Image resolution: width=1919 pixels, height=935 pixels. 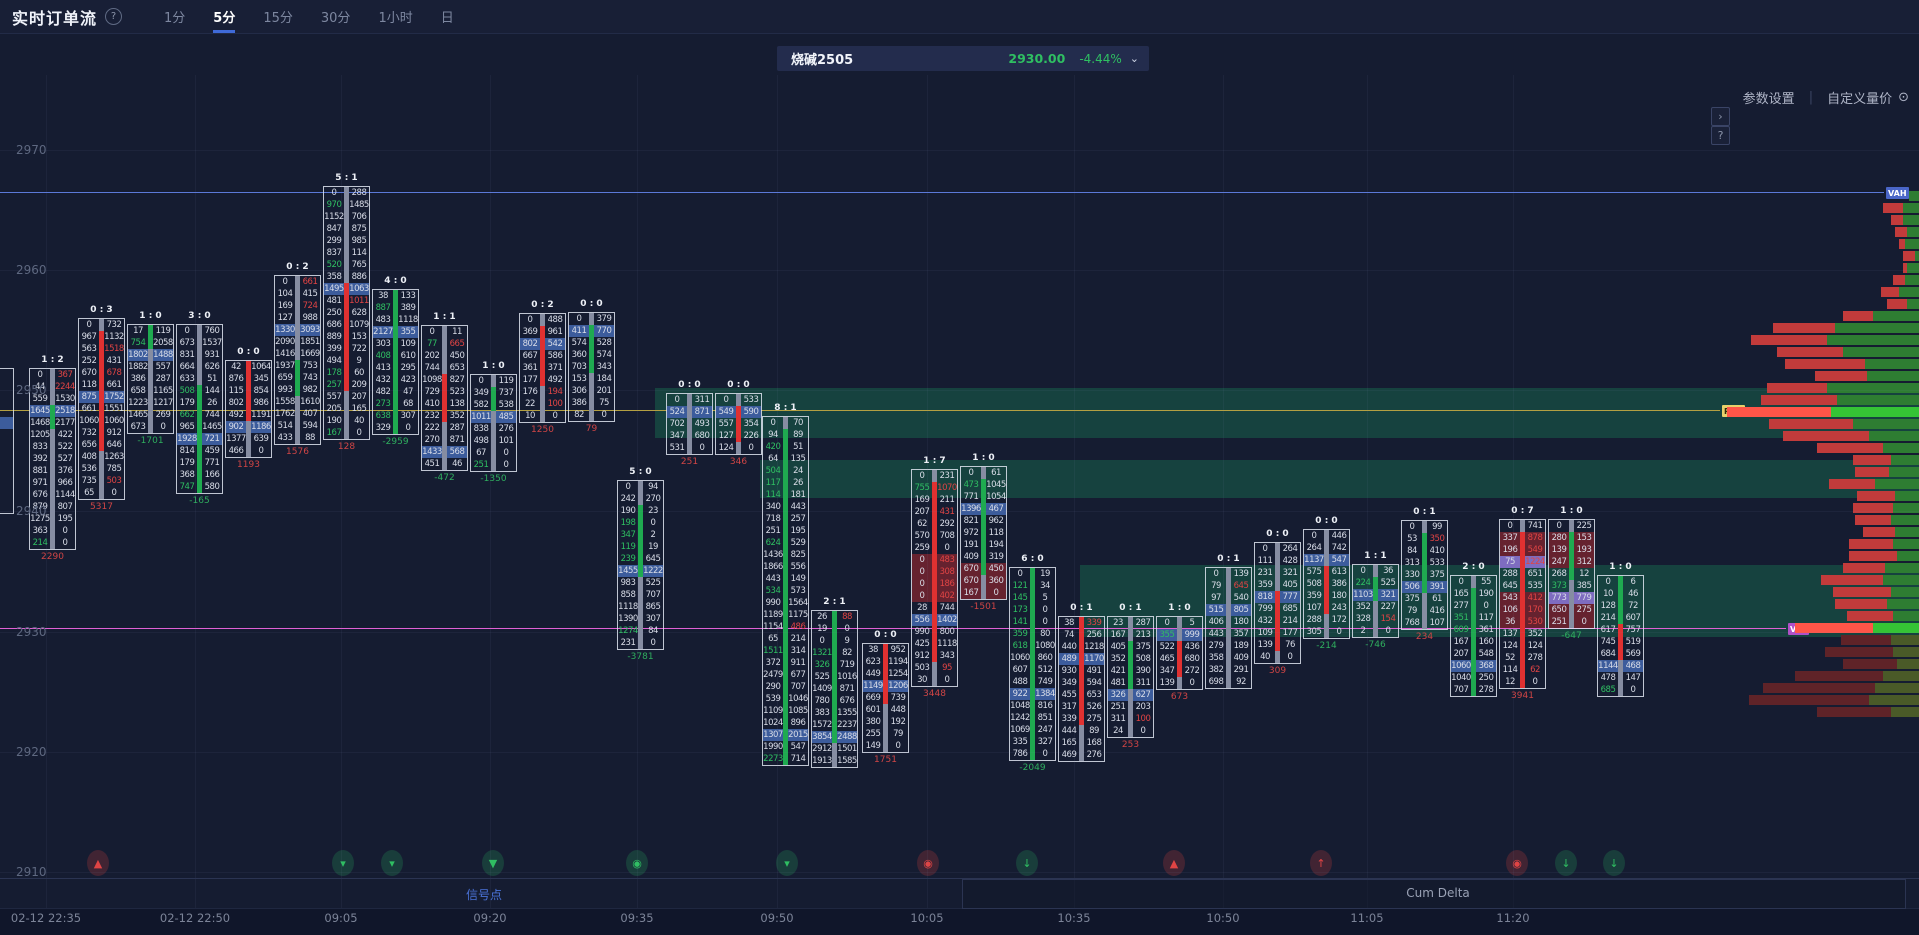 I want to click on price-row: 1274 84, so click(x=640, y=631).